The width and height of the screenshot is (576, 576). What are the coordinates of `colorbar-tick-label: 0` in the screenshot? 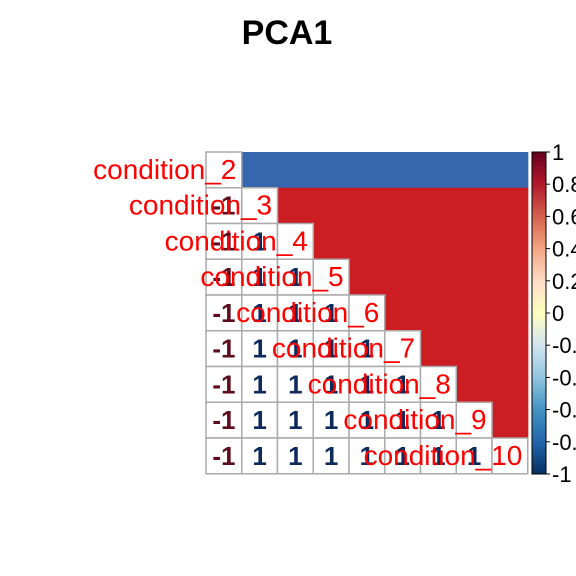 It's located at (558, 313).